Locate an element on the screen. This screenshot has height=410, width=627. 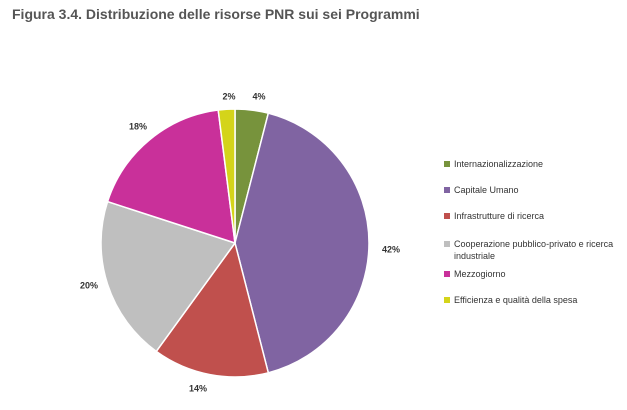
pie-percent-label: 2% is located at coordinates (228, 96).